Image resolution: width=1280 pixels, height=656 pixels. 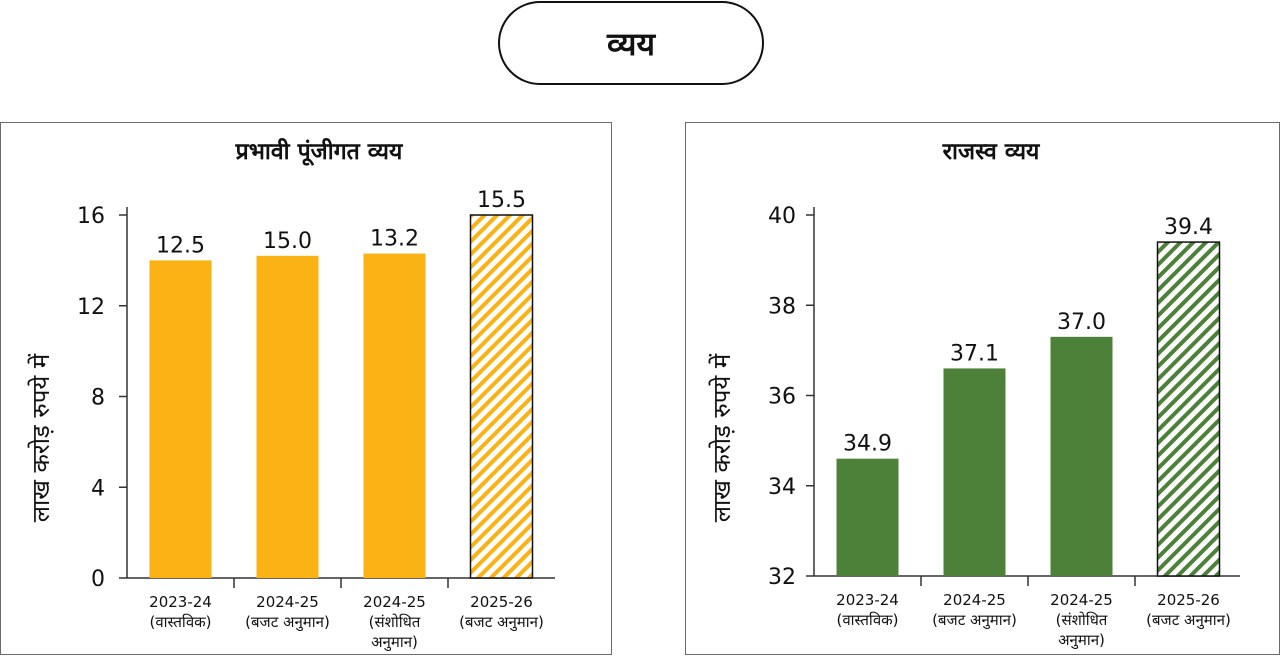 What do you see at coordinates (394, 239) in the screenshot?
I see `data-label: 13.2` at bounding box center [394, 239].